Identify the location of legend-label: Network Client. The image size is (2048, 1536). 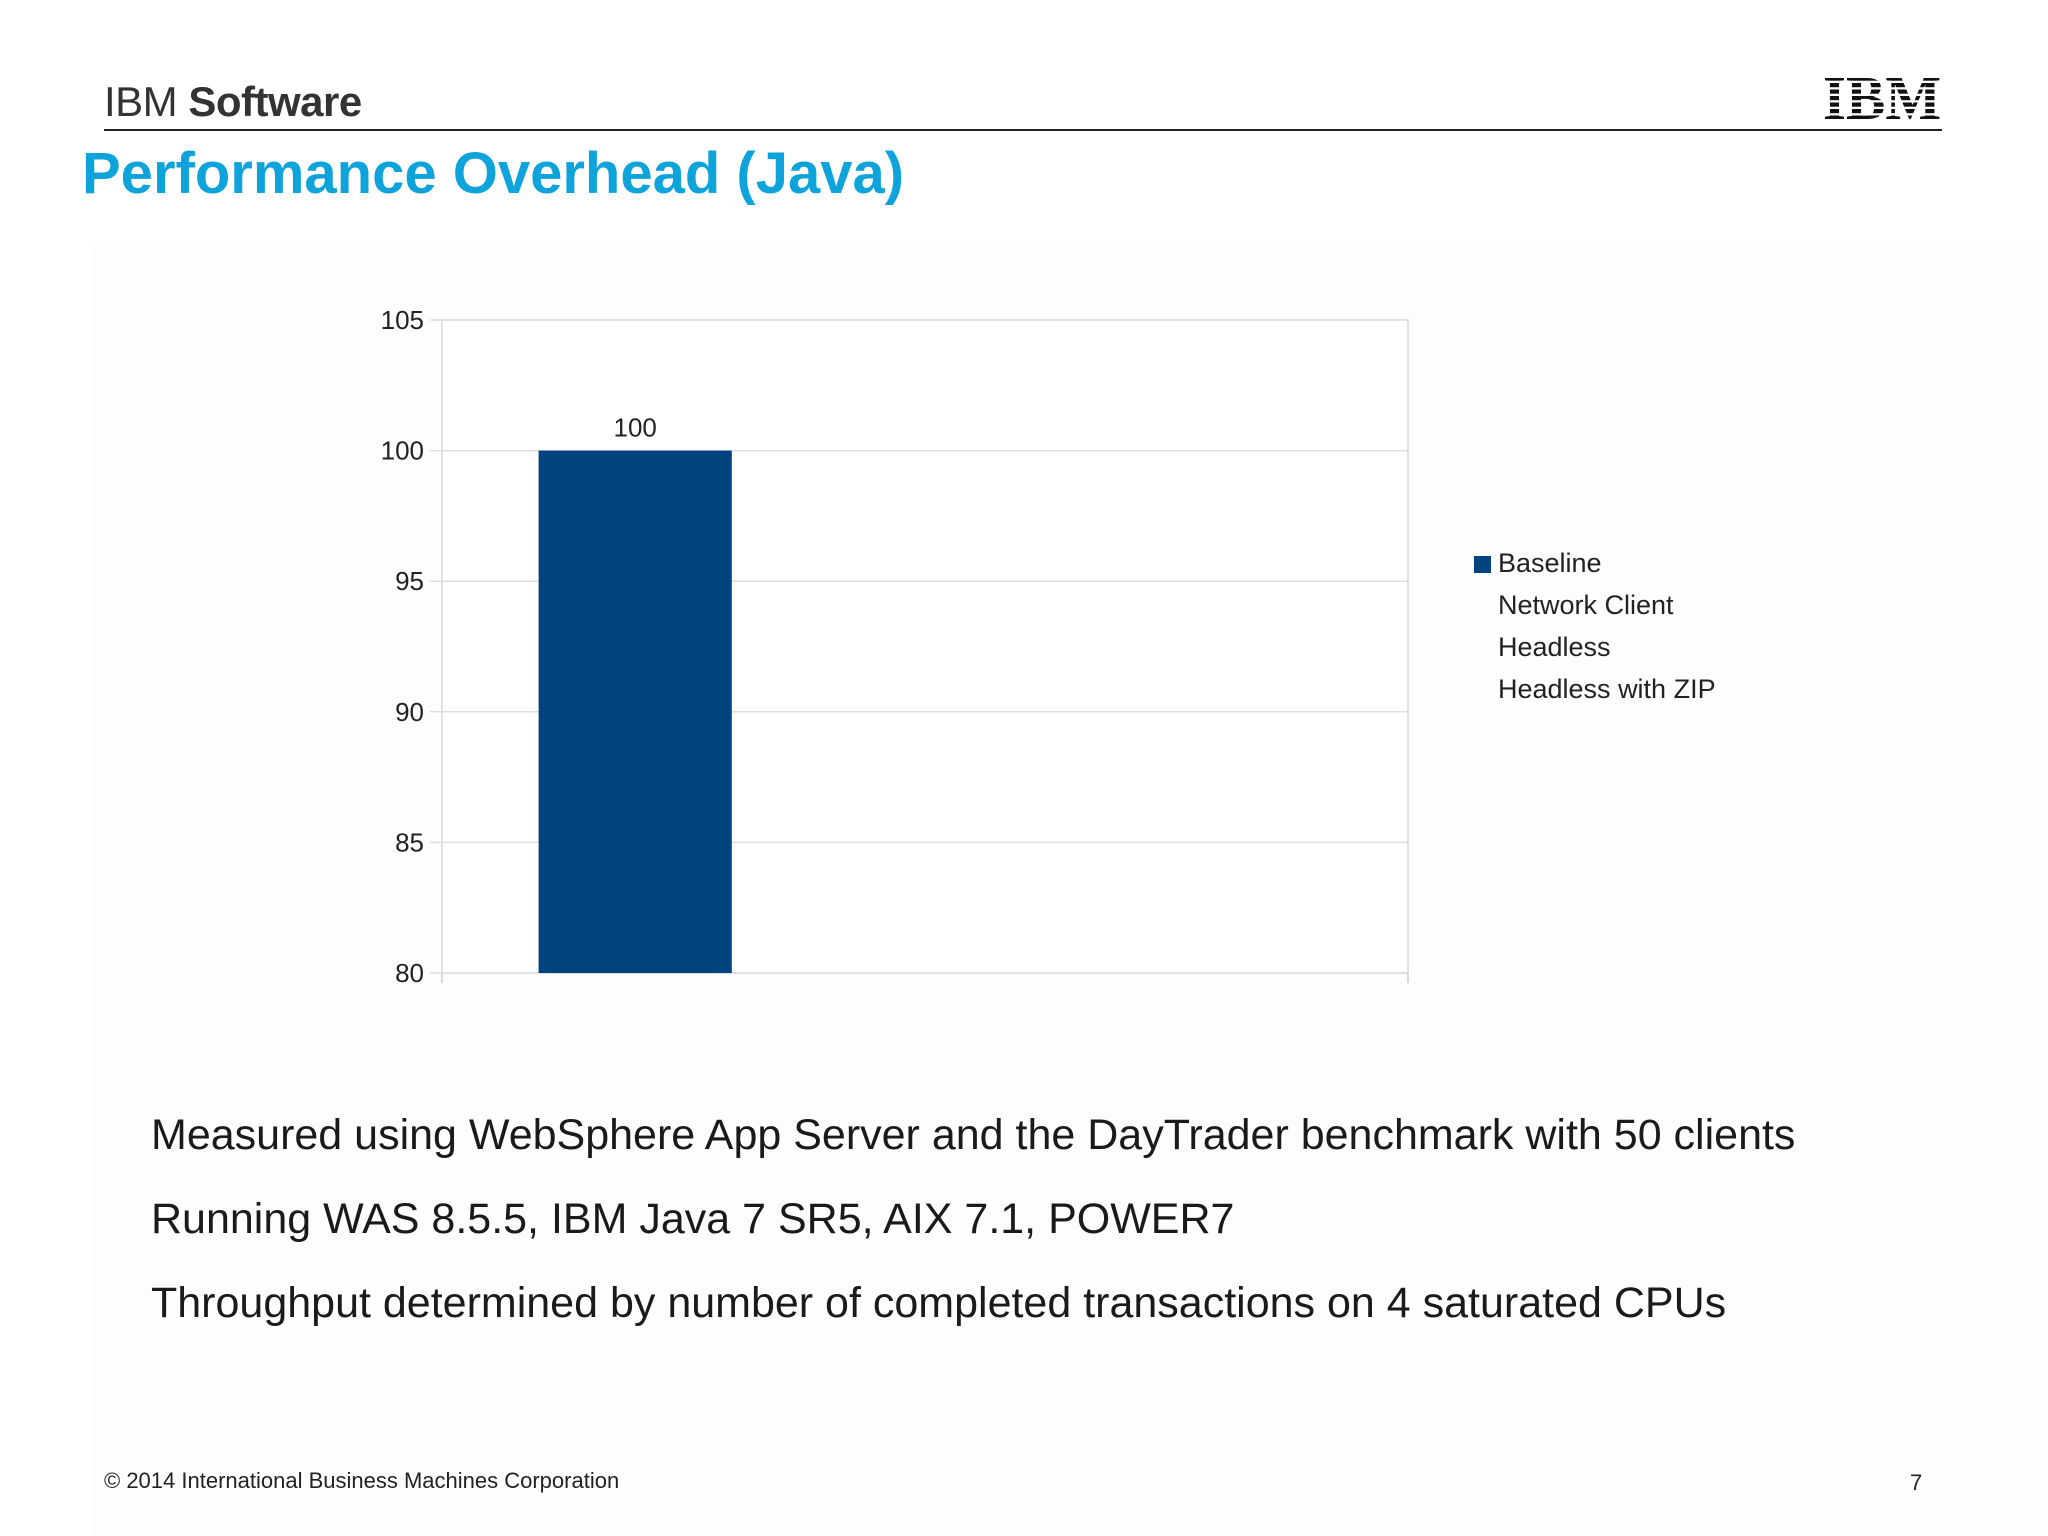
(1586, 605).